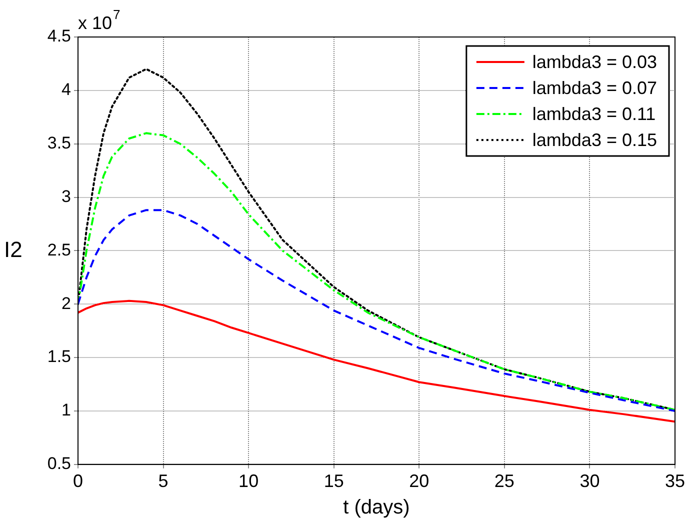 This screenshot has width=699, height=524. What do you see at coordinates (675, 481) in the screenshot?
I see `x-tick-label: 35` at bounding box center [675, 481].